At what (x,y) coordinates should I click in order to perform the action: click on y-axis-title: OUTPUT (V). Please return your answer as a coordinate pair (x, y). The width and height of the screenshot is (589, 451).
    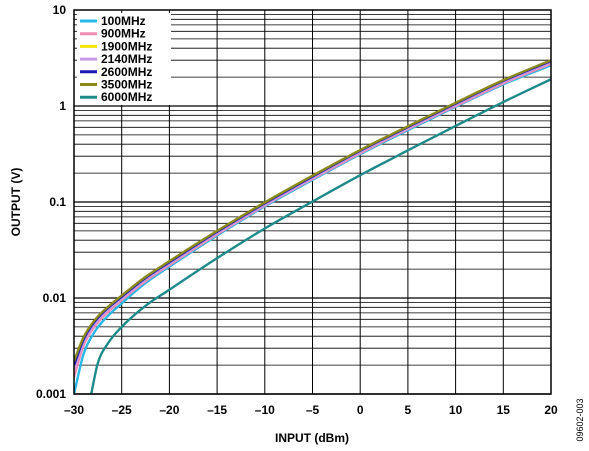
    Looking at the image, I should click on (16, 202).